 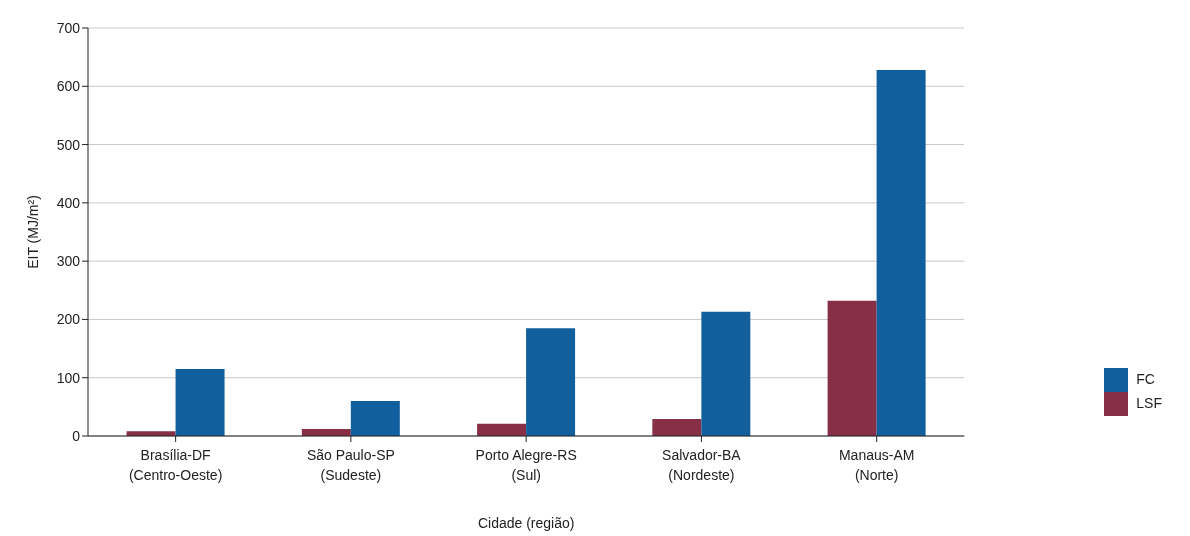 What do you see at coordinates (68, 27) in the screenshot?
I see `y-tick-label: 700` at bounding box center [68, 27].